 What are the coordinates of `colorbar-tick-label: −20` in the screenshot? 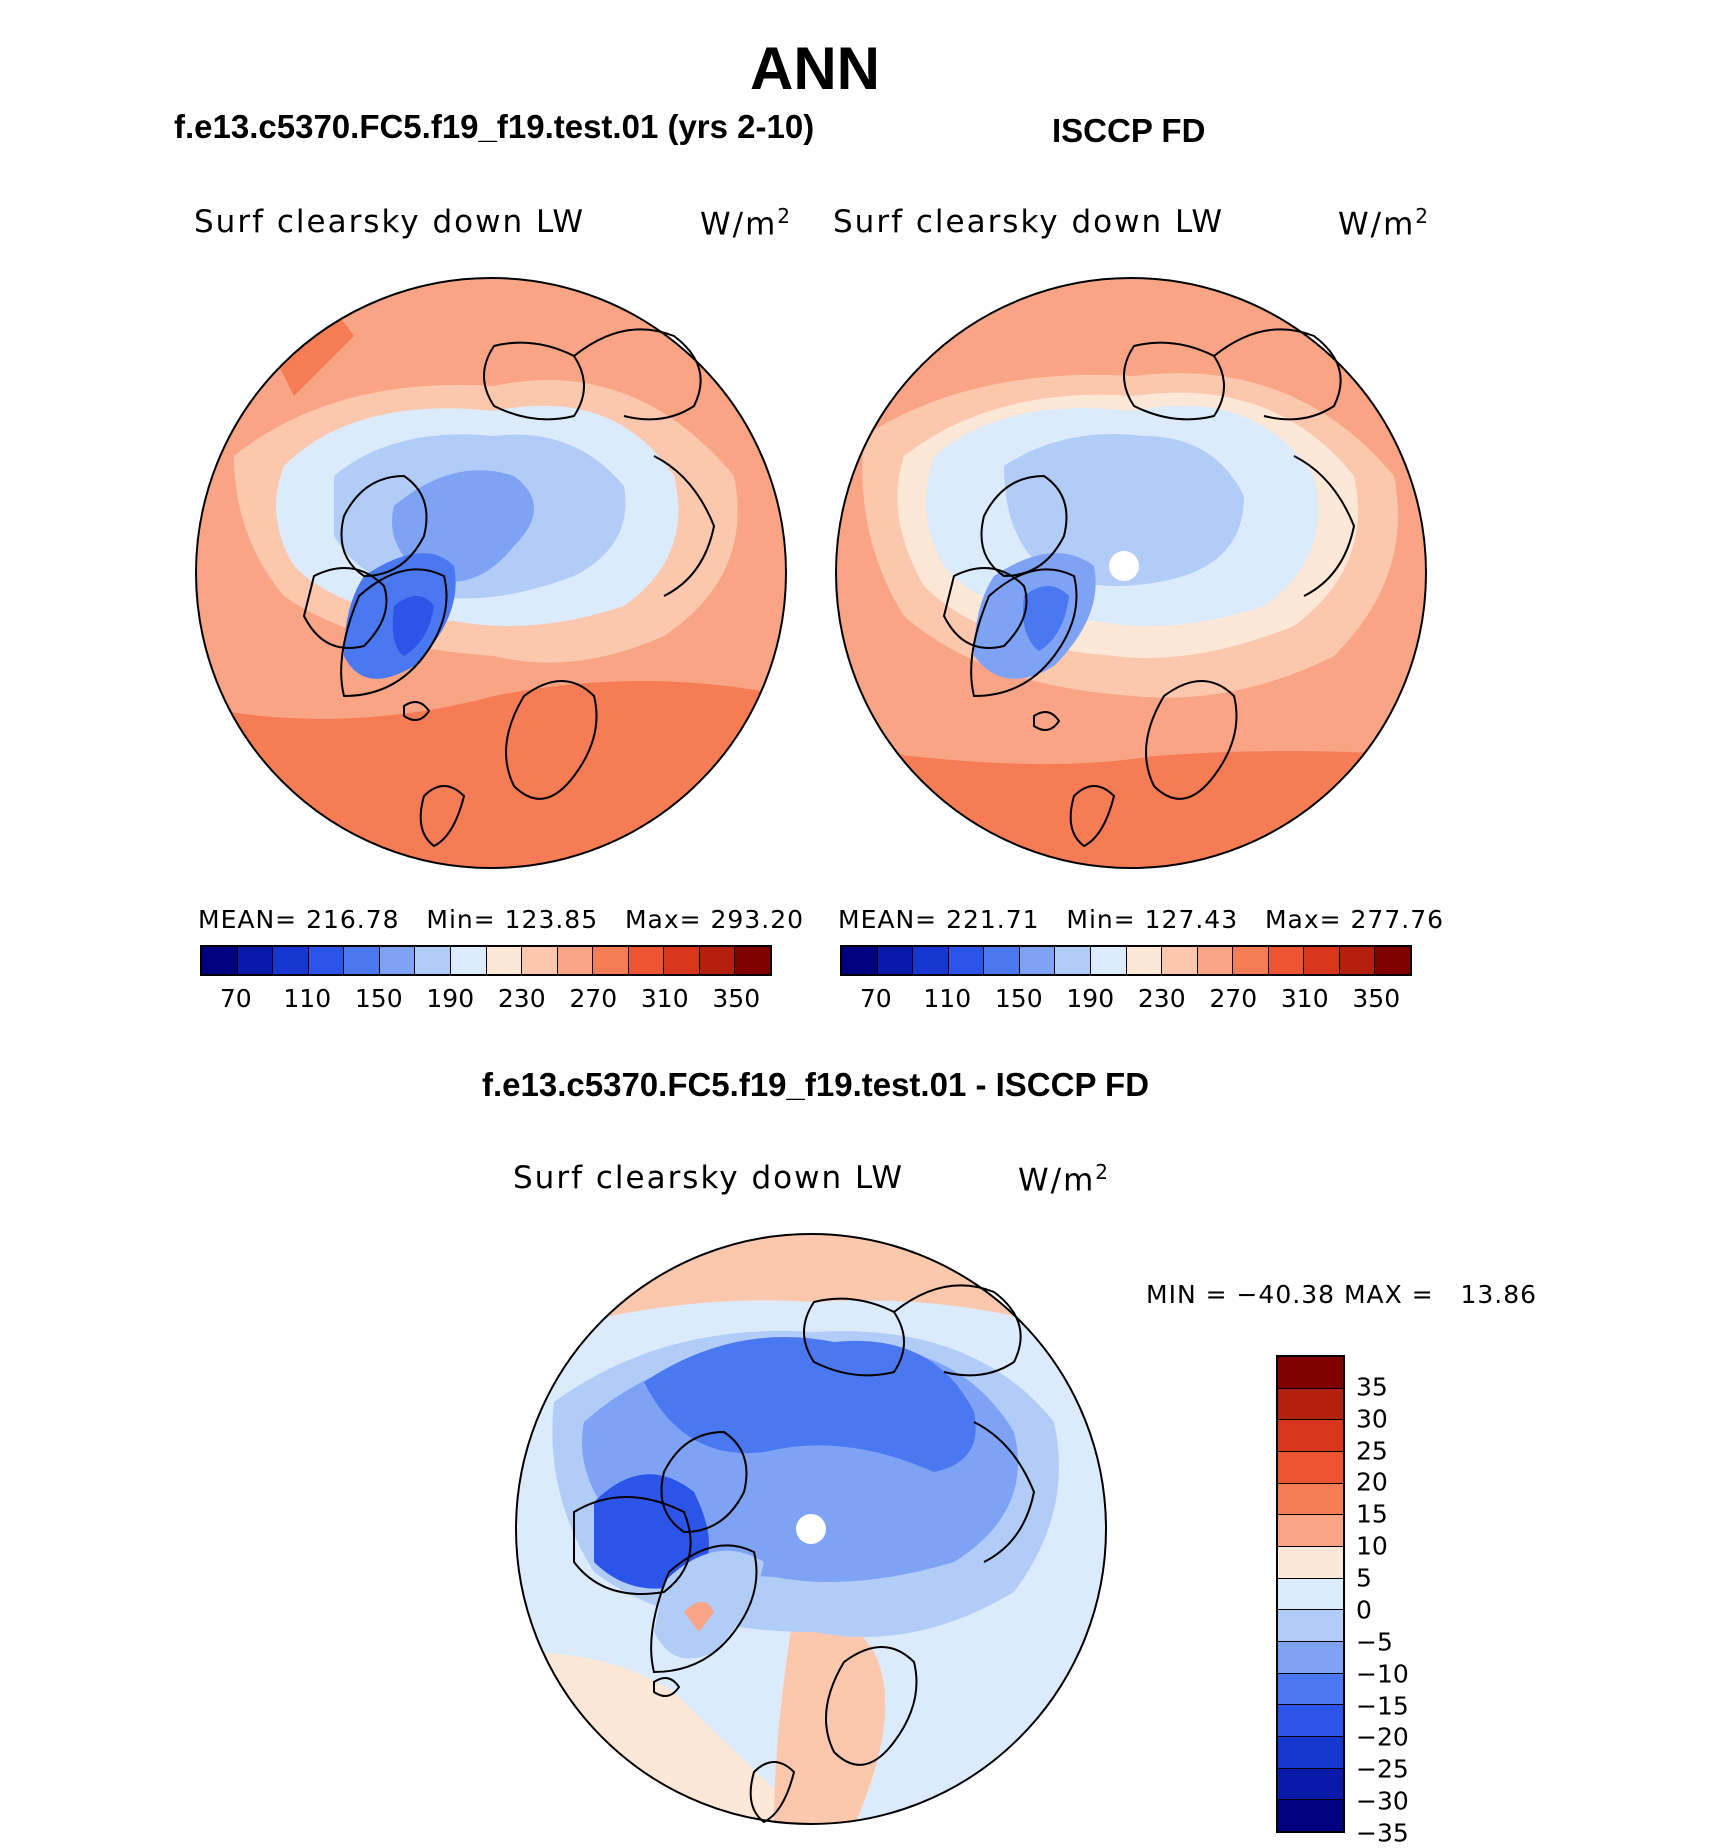 It's located at (1382, 1737).